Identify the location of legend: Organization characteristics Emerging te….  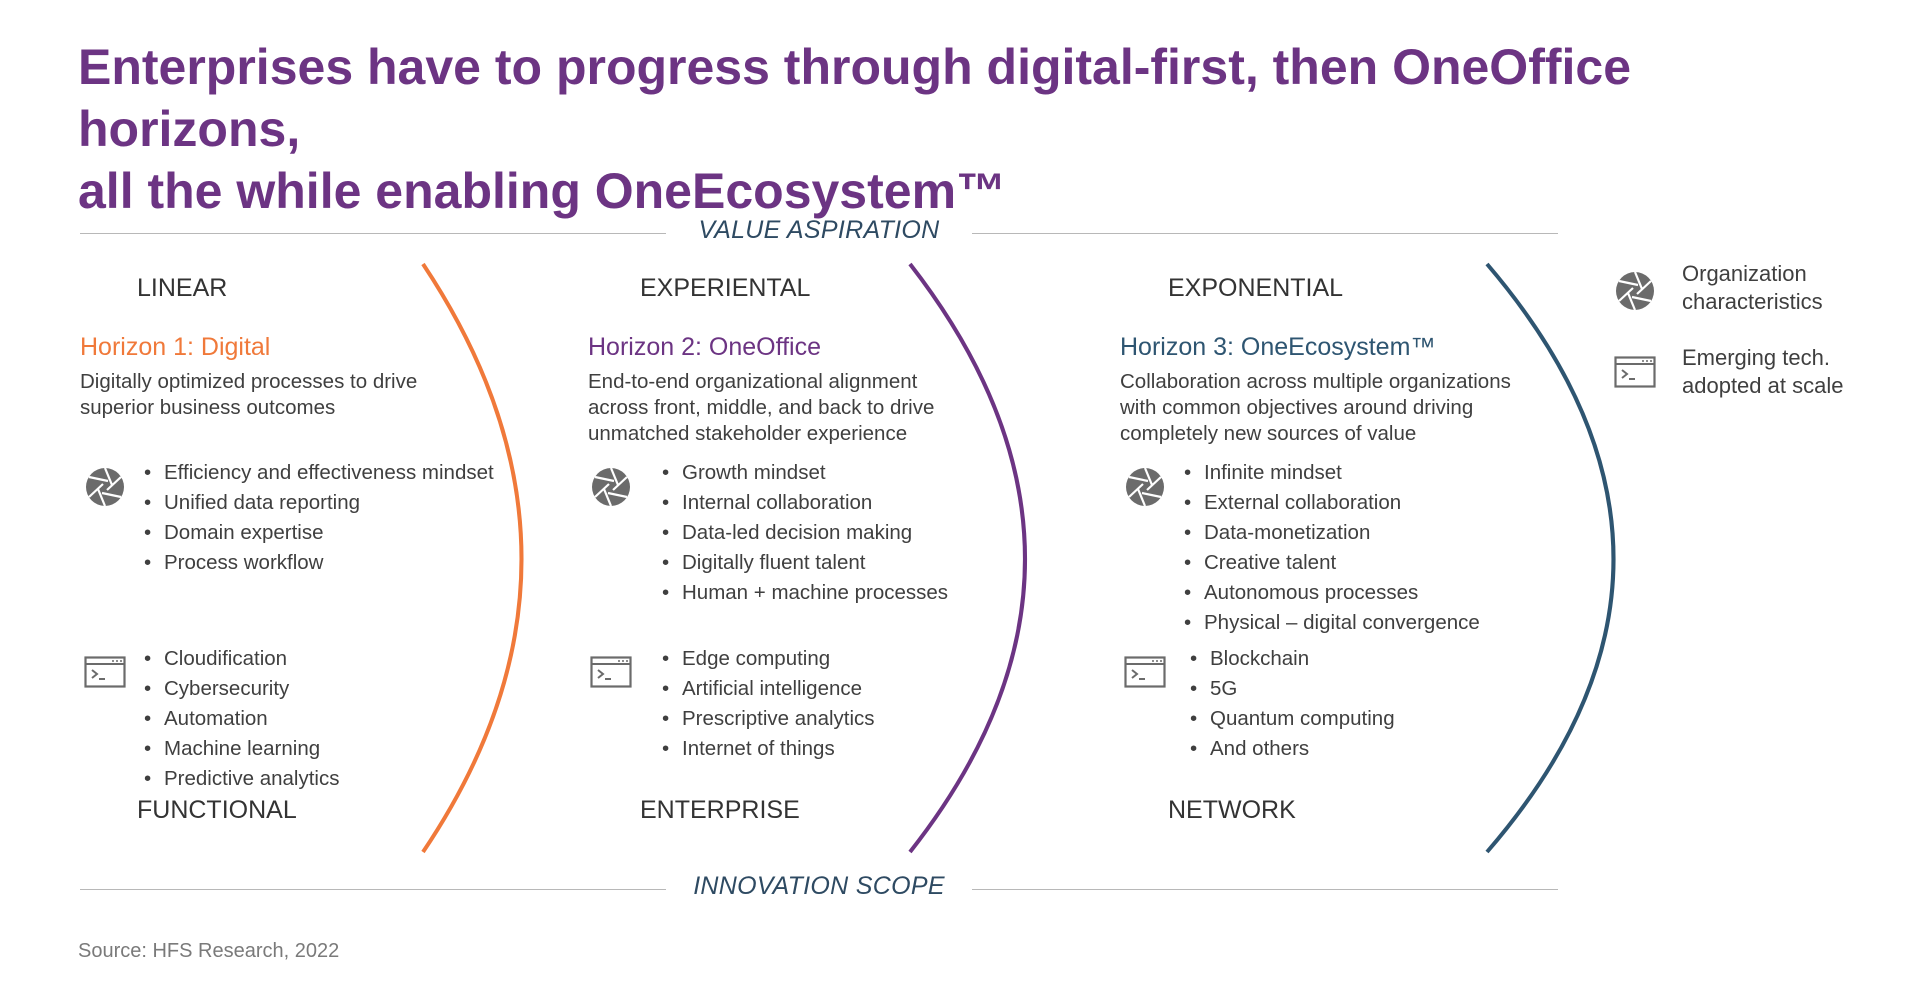
(1759, 335).